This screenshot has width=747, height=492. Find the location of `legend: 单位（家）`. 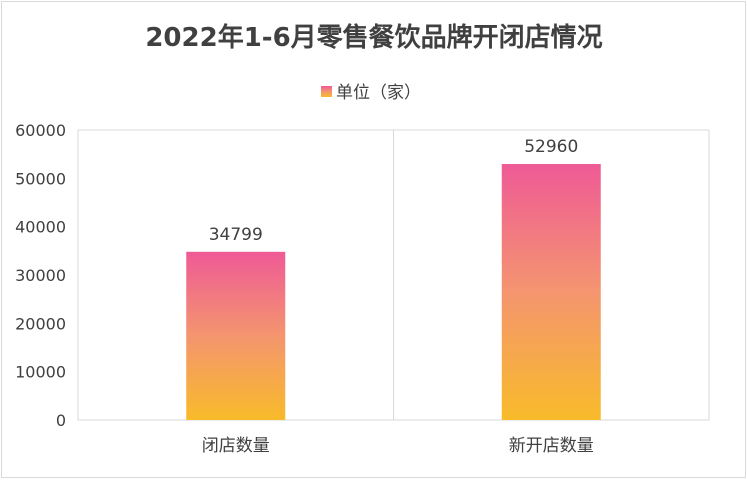

legend: 单位（家） is located at coordinates (371, 93).